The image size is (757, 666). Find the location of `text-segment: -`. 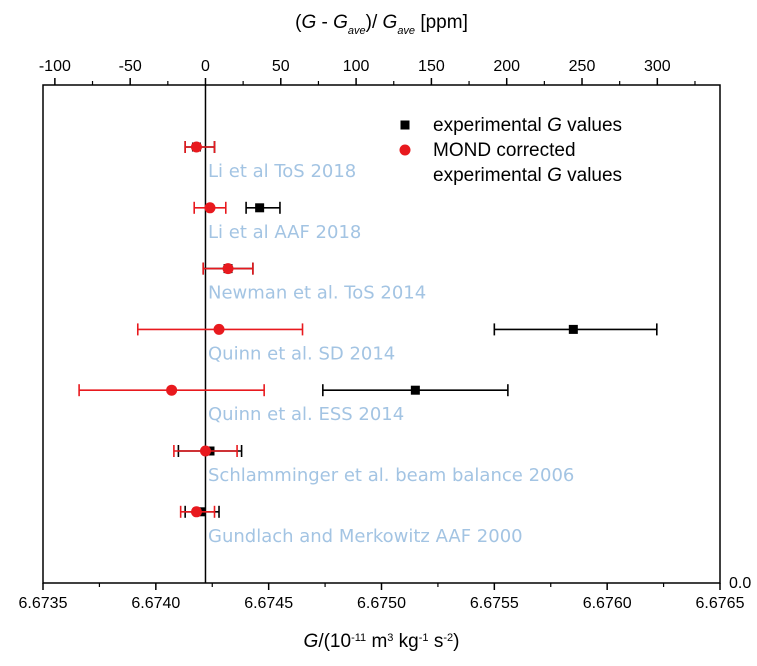

text-segment: - is located at coordinates (324, 22).